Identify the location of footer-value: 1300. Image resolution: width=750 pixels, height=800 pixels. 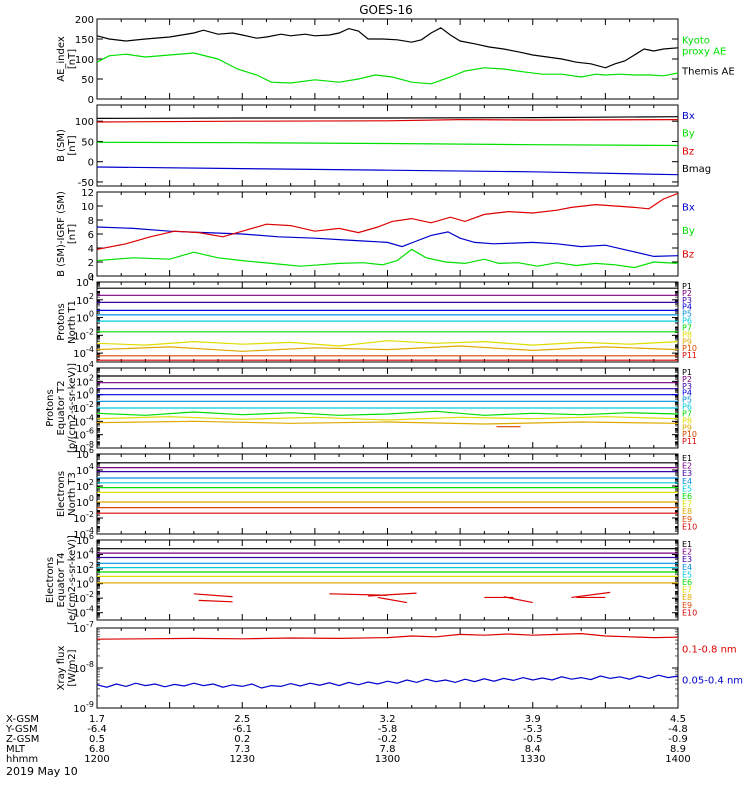
(387, 759).